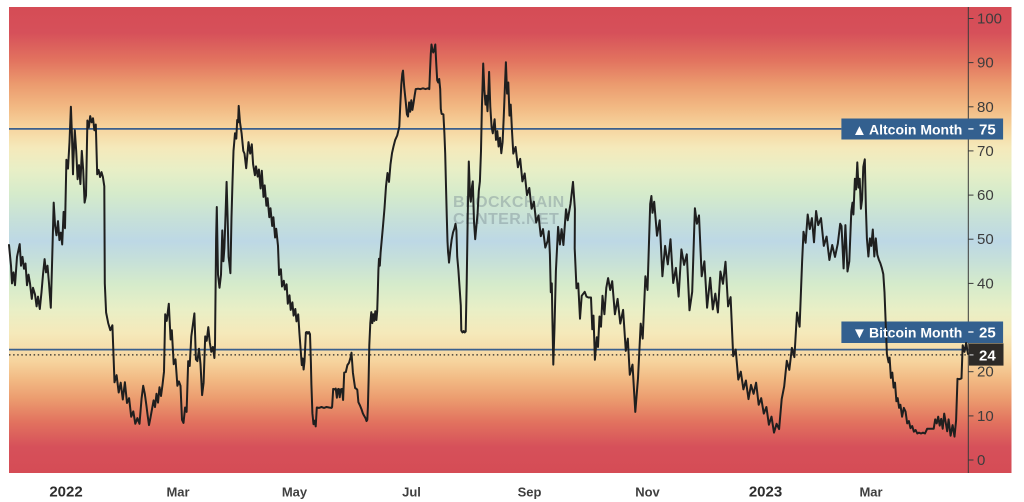 The height and width of the screenshot is (502, 1024). I want to click on svg-text: 2022, so click(65, 492).